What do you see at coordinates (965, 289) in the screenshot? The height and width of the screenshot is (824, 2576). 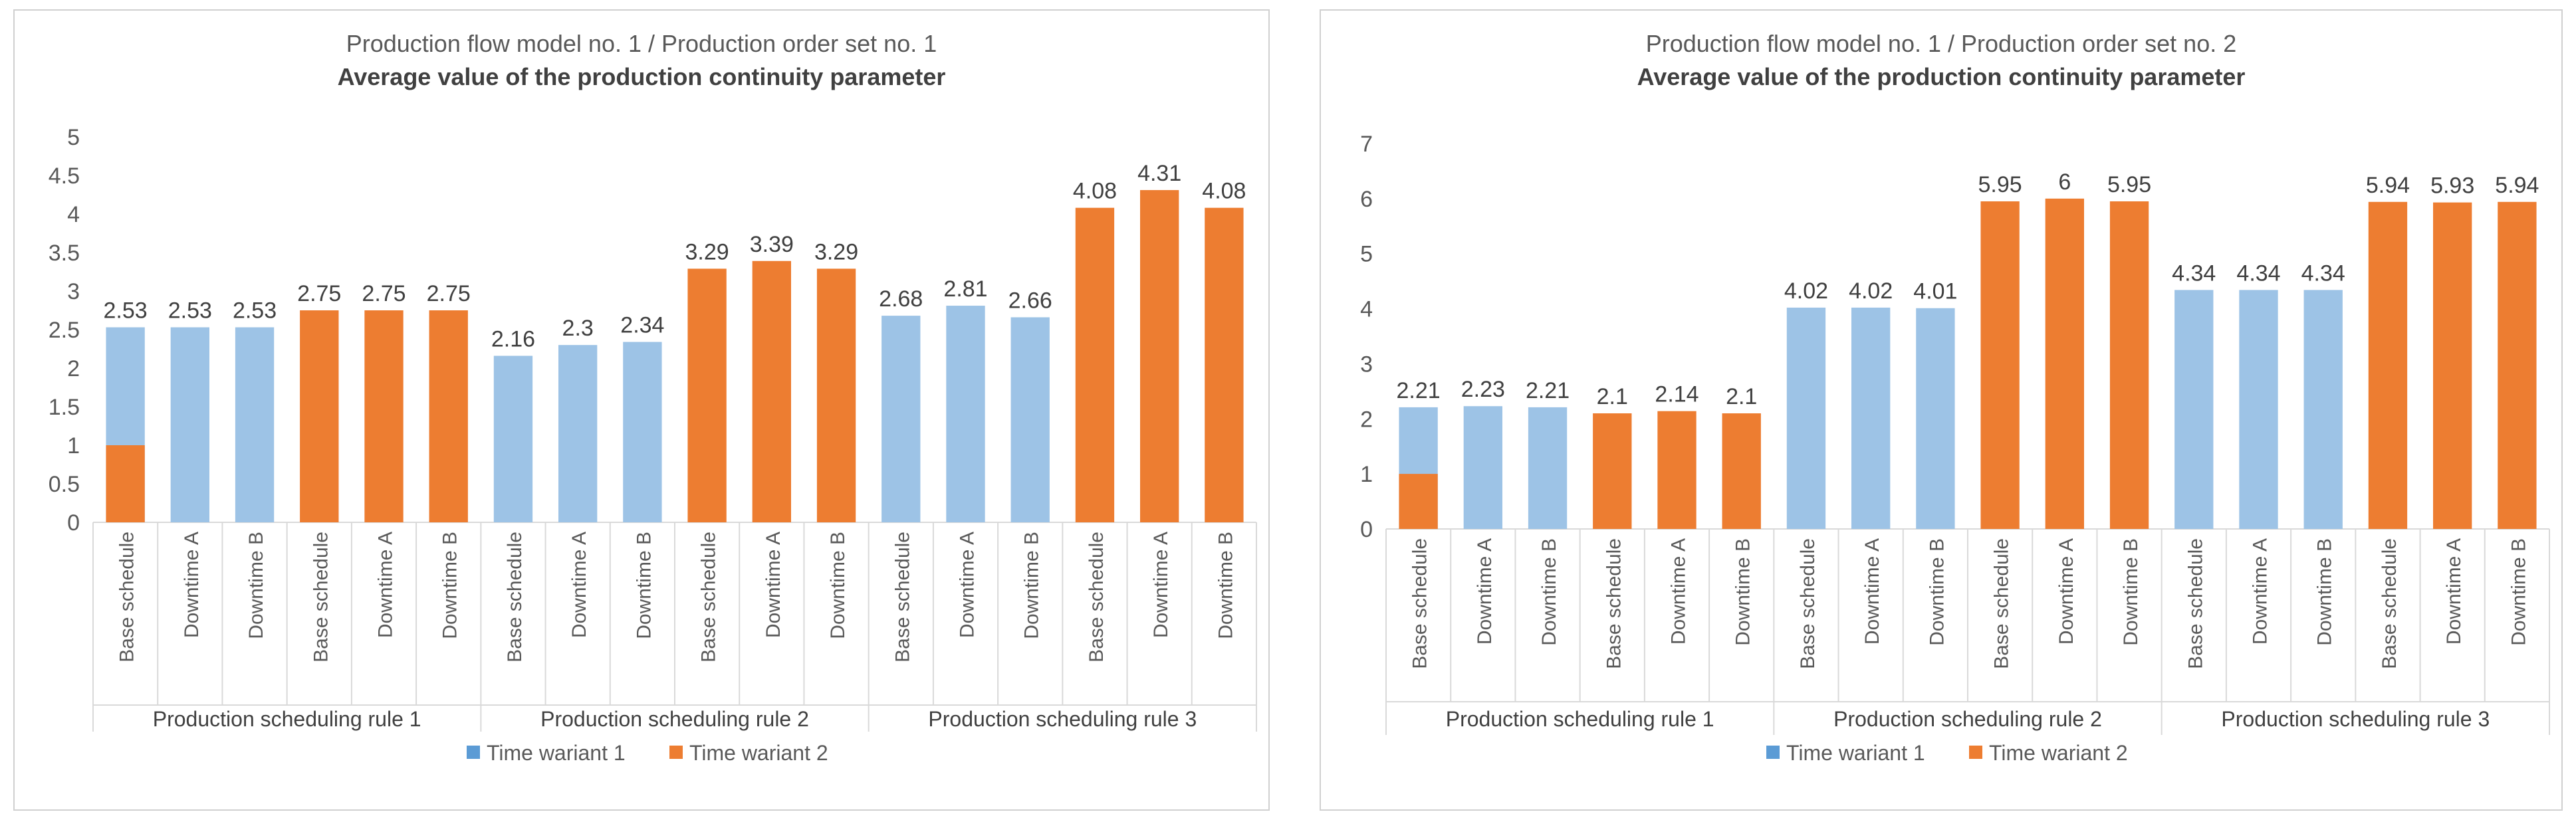 I see `bar-value-label: 2.81` at bounding box center [965, 289].